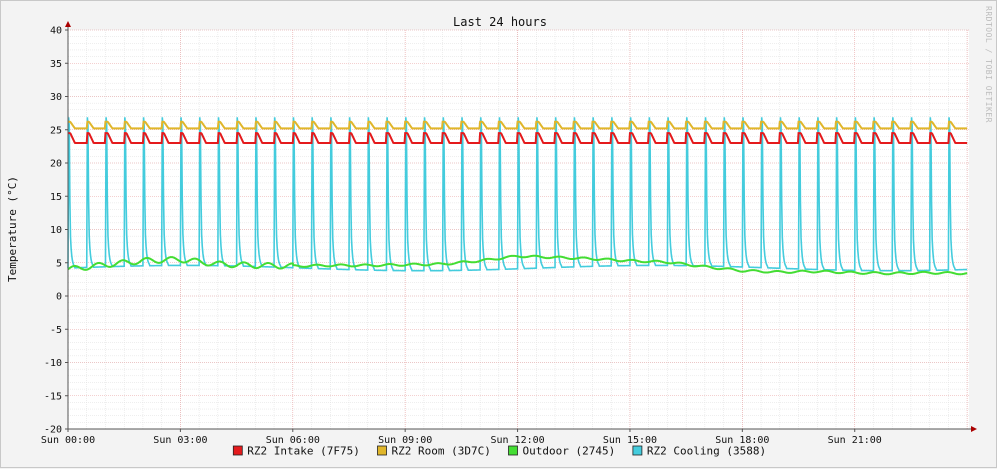 The image size is (997, 469). What do you see at coordinates (517, 440) in the screenshot?
I see `x-tick-label: Sun 12:00` at bounding box center [517, 440].